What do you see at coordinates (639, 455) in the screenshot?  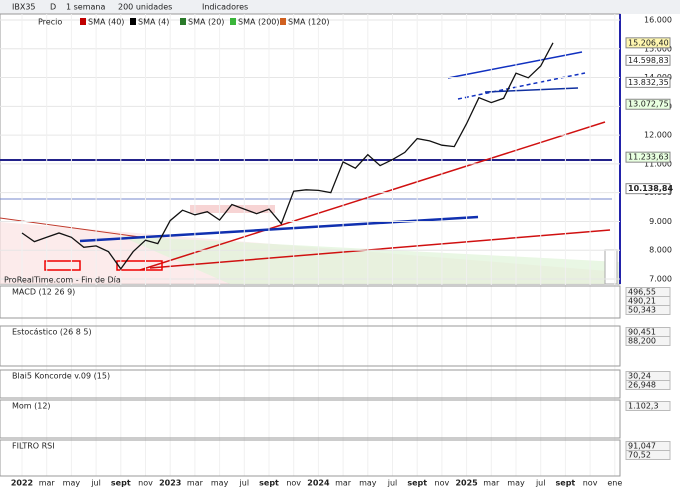 I see `indicator-value: 70,52` at bounding box center [639, 455].